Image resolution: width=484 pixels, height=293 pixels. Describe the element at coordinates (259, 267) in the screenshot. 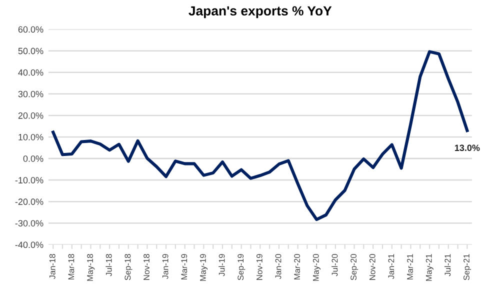

I see `x-tick-label: Nov-19` at that location.